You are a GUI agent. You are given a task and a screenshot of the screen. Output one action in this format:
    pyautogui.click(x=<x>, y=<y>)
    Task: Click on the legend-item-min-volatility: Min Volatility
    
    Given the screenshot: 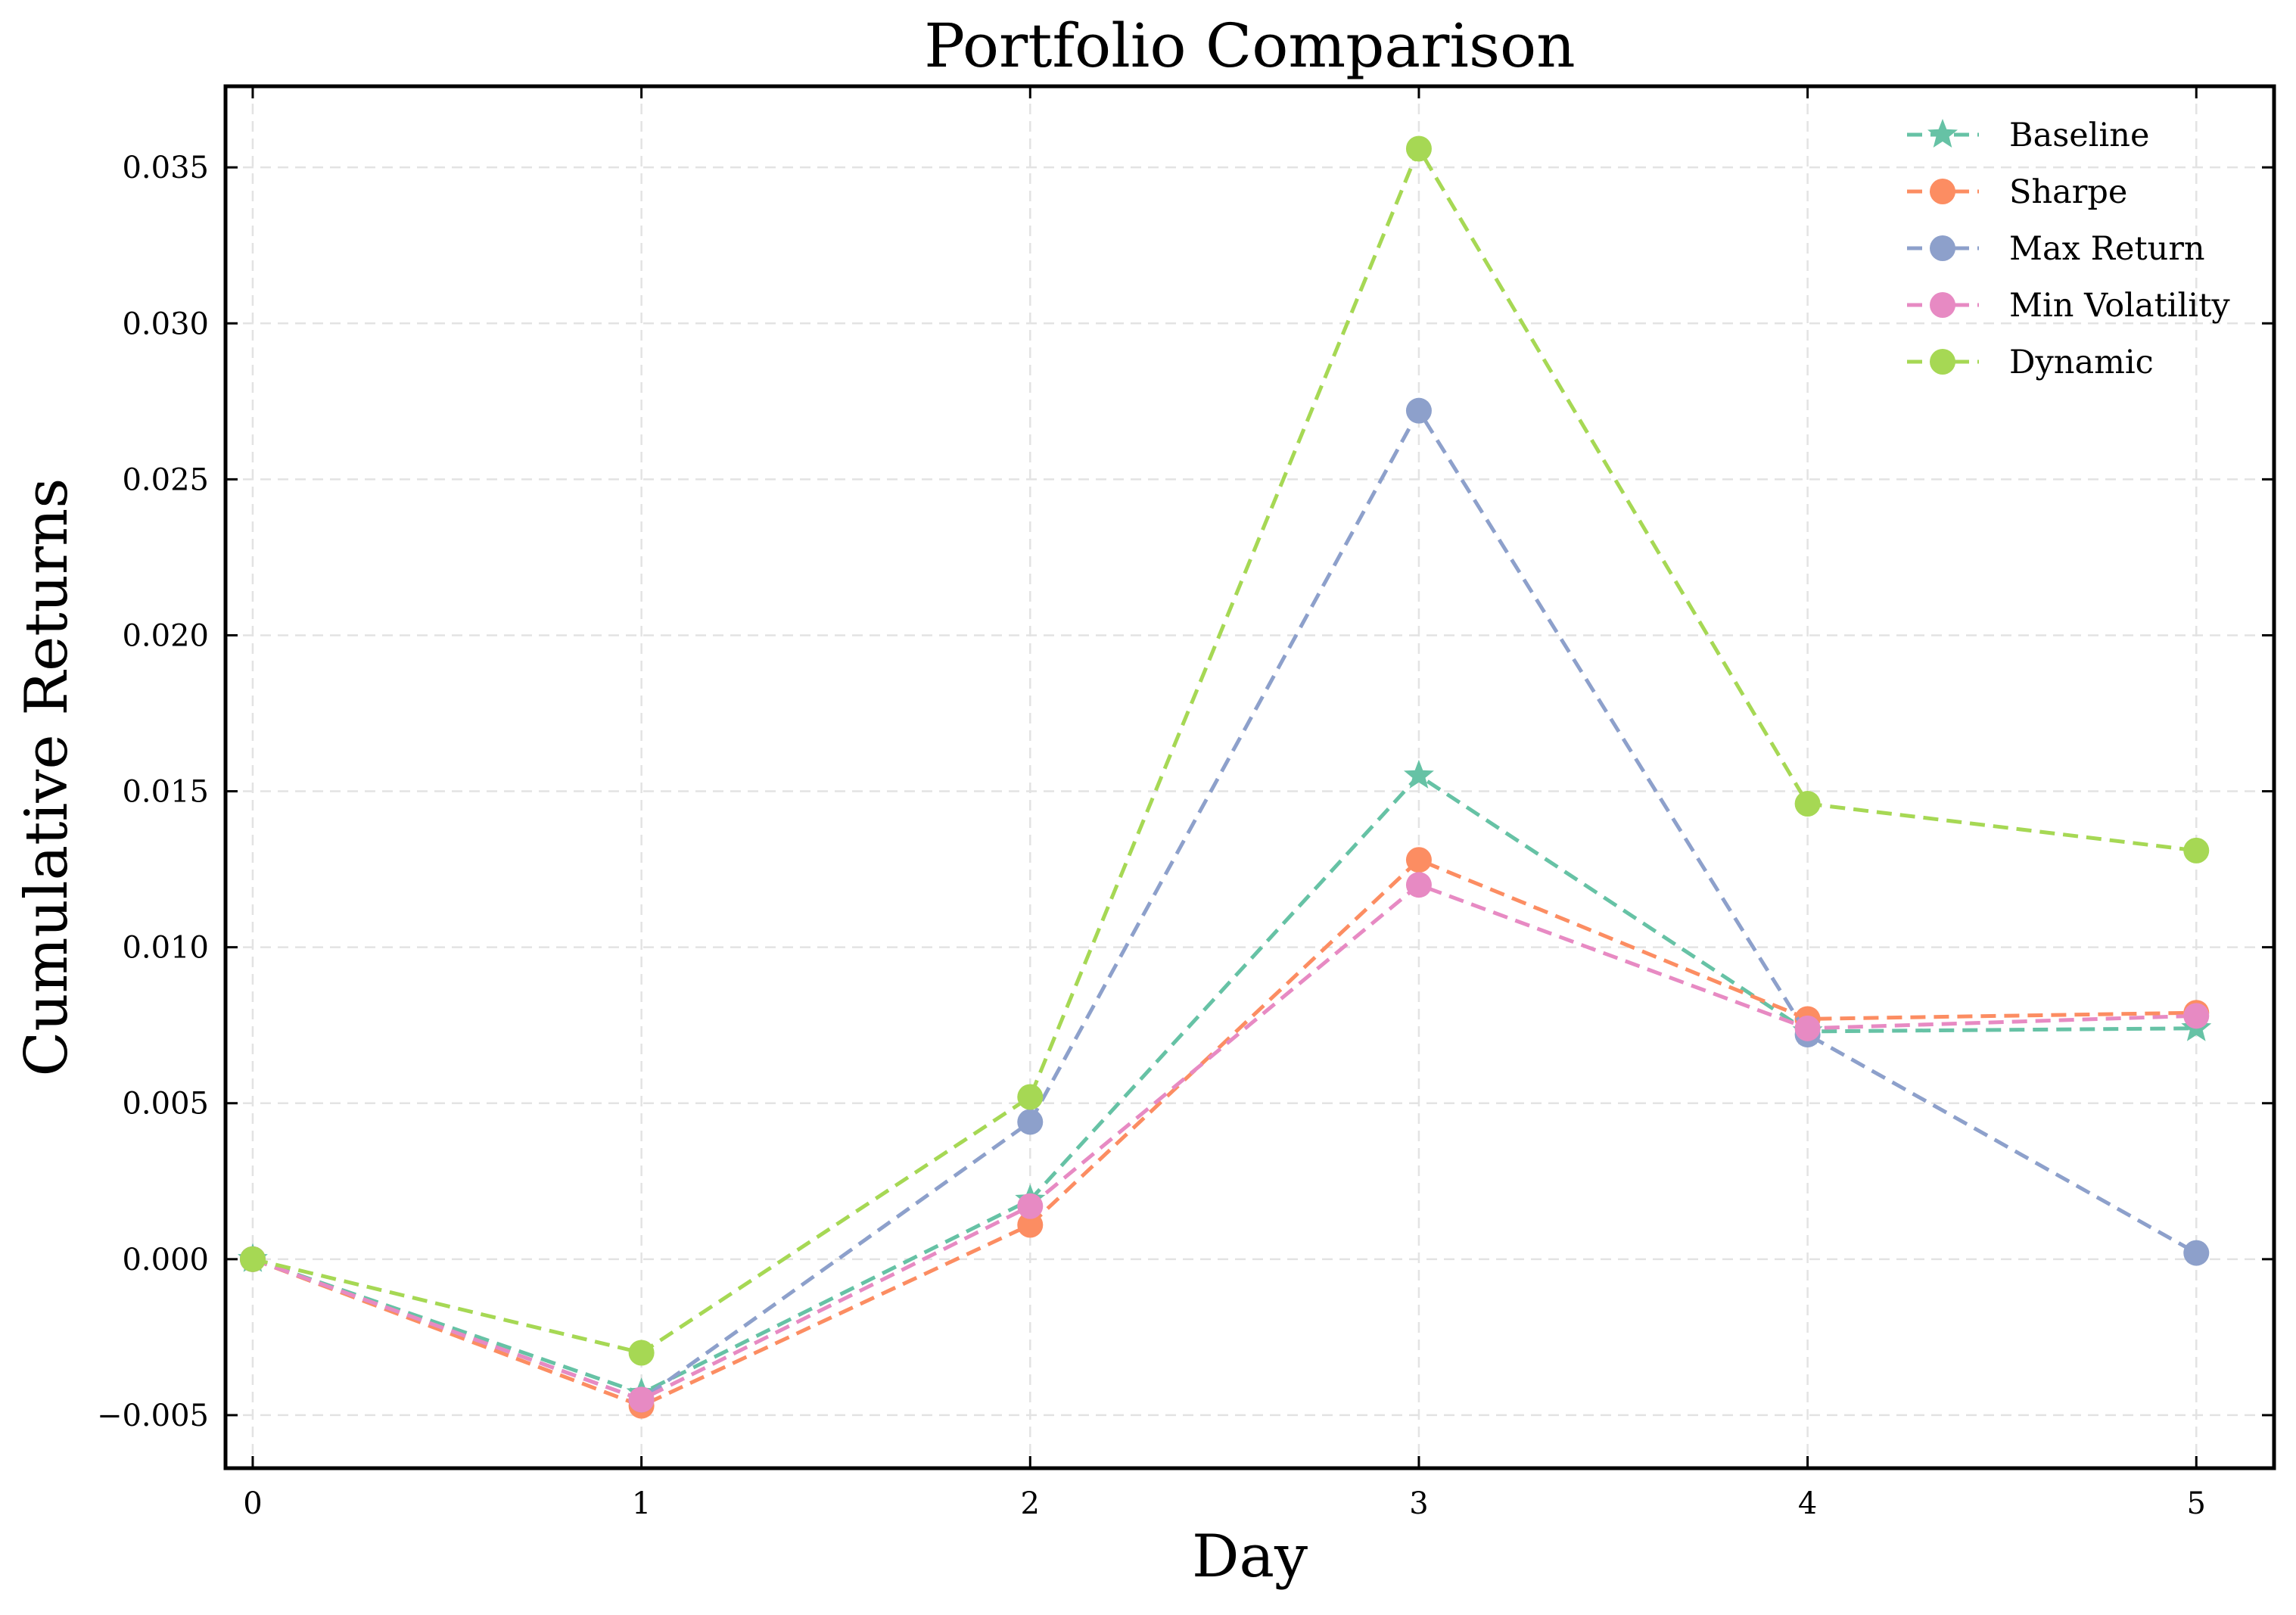 What is the action you would take?
    pyautogui.click(x=2068, y=306)
    